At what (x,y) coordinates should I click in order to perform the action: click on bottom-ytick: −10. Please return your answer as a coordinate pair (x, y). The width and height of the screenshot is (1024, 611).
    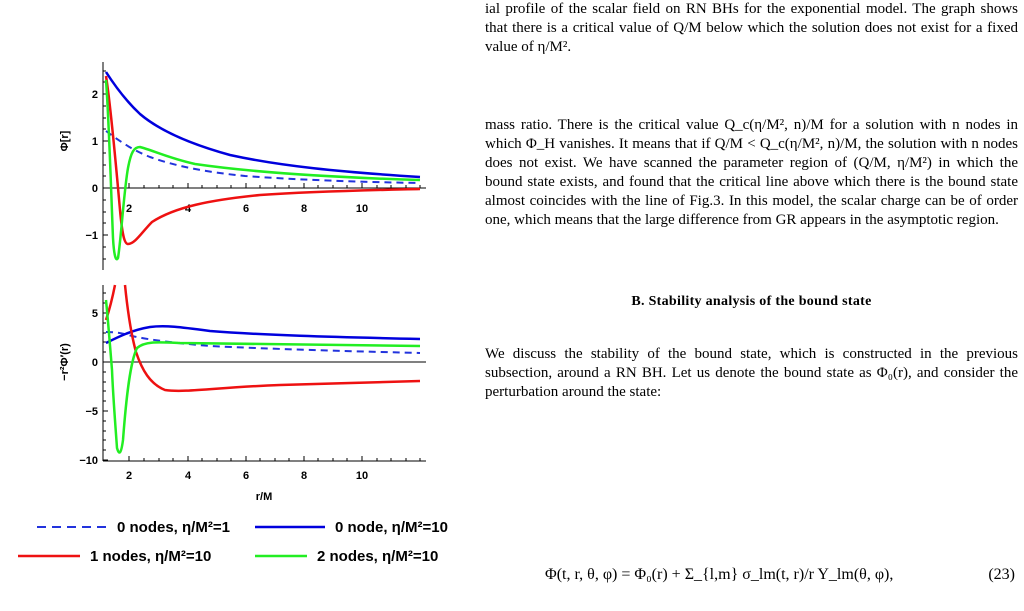
    Looking at the image, I should click on (88, 461).